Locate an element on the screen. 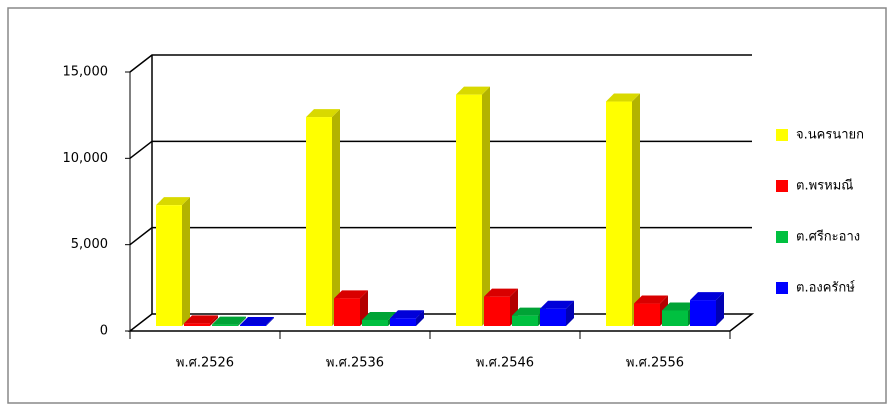 The image size is (896, 412). y-tick-label: 0 is located at coordinates (104, 331).